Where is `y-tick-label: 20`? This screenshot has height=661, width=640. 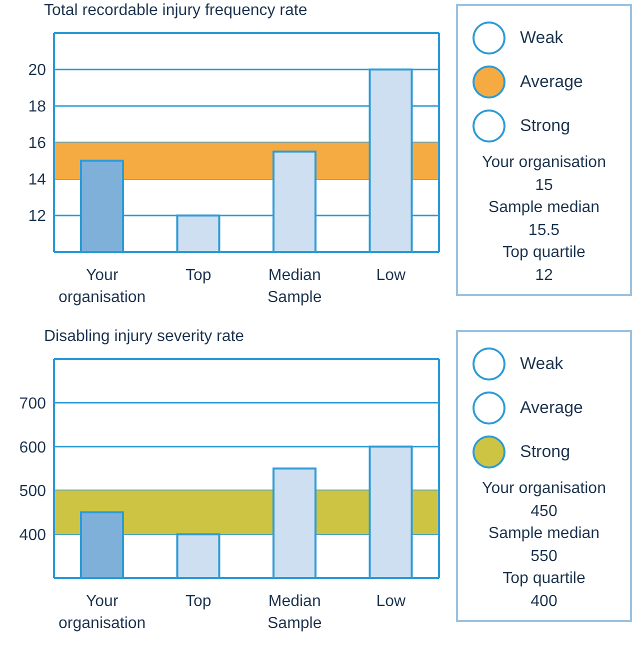 y-tick-label: 20 is located at coordinates (37, 71).